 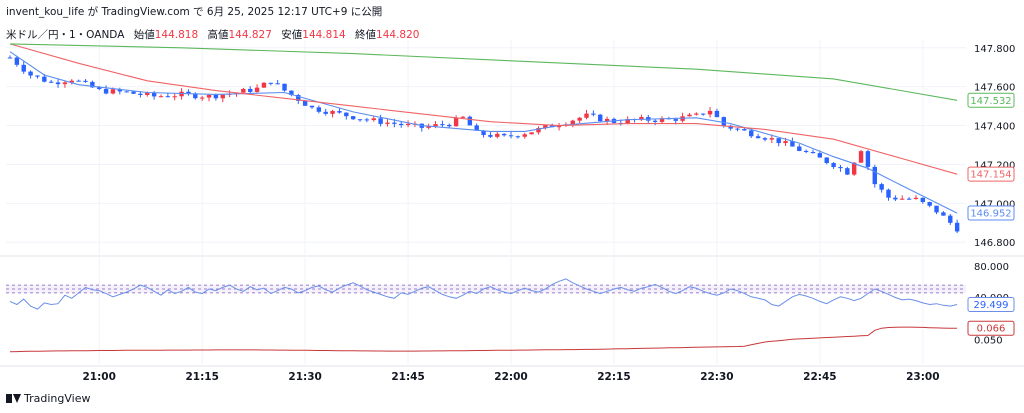 I want to click on close-value: 144.820, so click(x=398, y=35).